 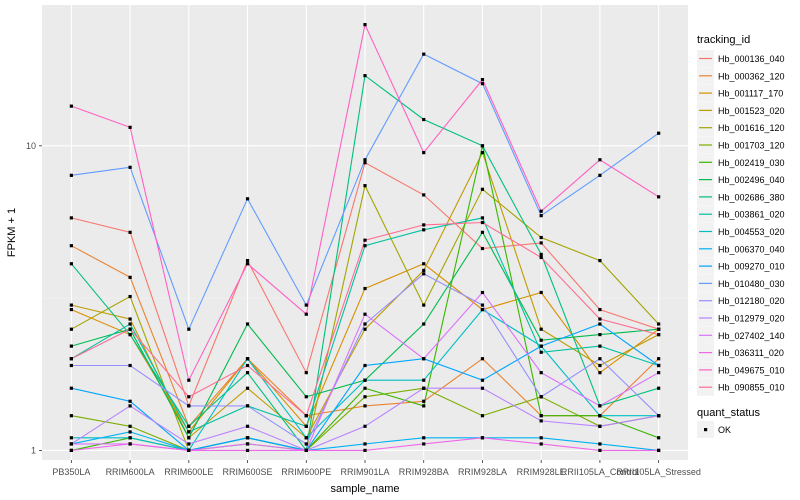 What do you see at coordinates (751, 353) in the screenshot?
I see `legend-label: Hb_036311_020` at bounding box center [751, 353].